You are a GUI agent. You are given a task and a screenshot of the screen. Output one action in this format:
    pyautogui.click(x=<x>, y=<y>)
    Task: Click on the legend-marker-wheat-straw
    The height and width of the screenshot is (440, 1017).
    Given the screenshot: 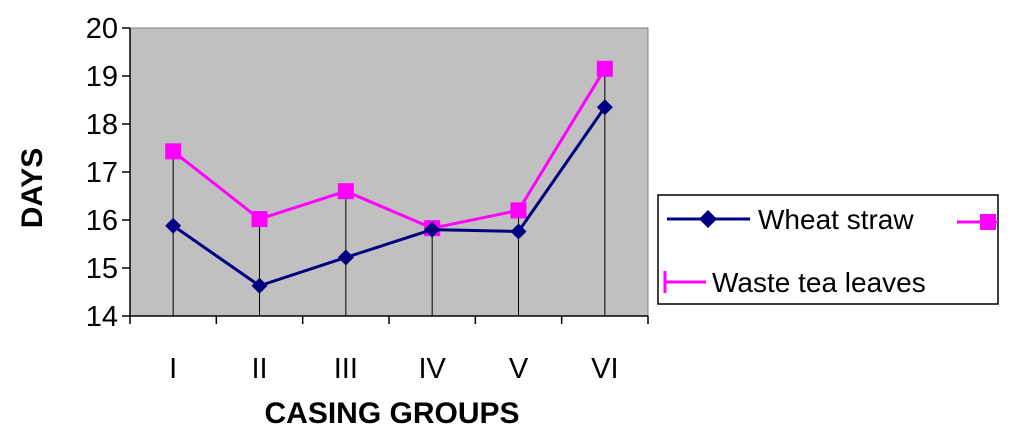 What is the action you would take?
    pyautogui.click(x=708, y=219)
    